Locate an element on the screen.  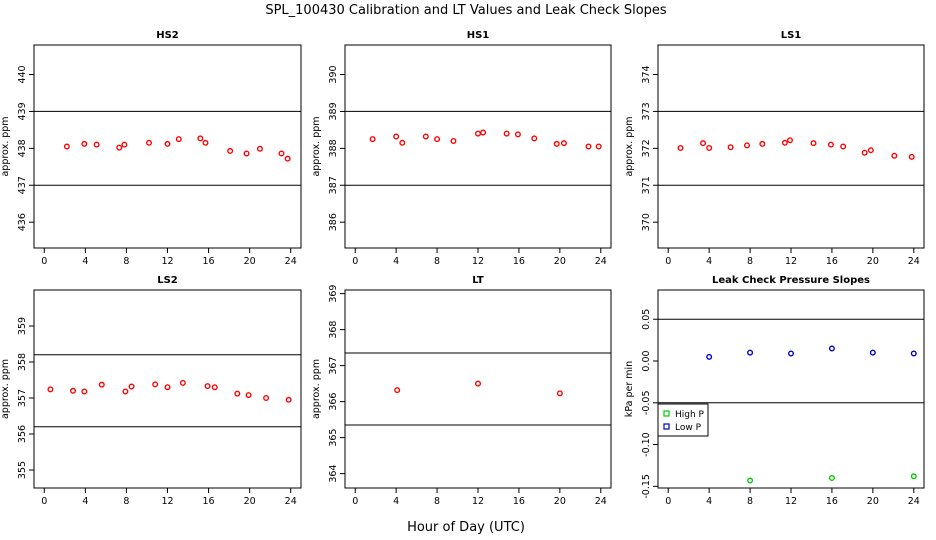
panel-3: LS1 approx. ppm 0 4 8 12 16 20 24 370 371 372 373 374 is located at coordinates (774, 148).